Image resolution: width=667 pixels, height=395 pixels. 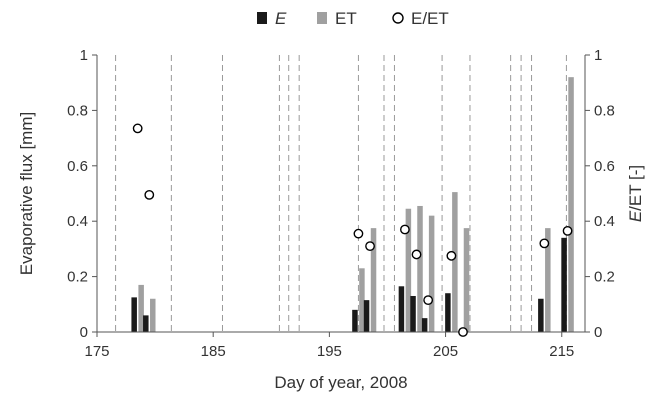 What do you see at coordinates (281, 18) in the screenshot?
I see `legend-label: E` at bounding box center [281, 18].